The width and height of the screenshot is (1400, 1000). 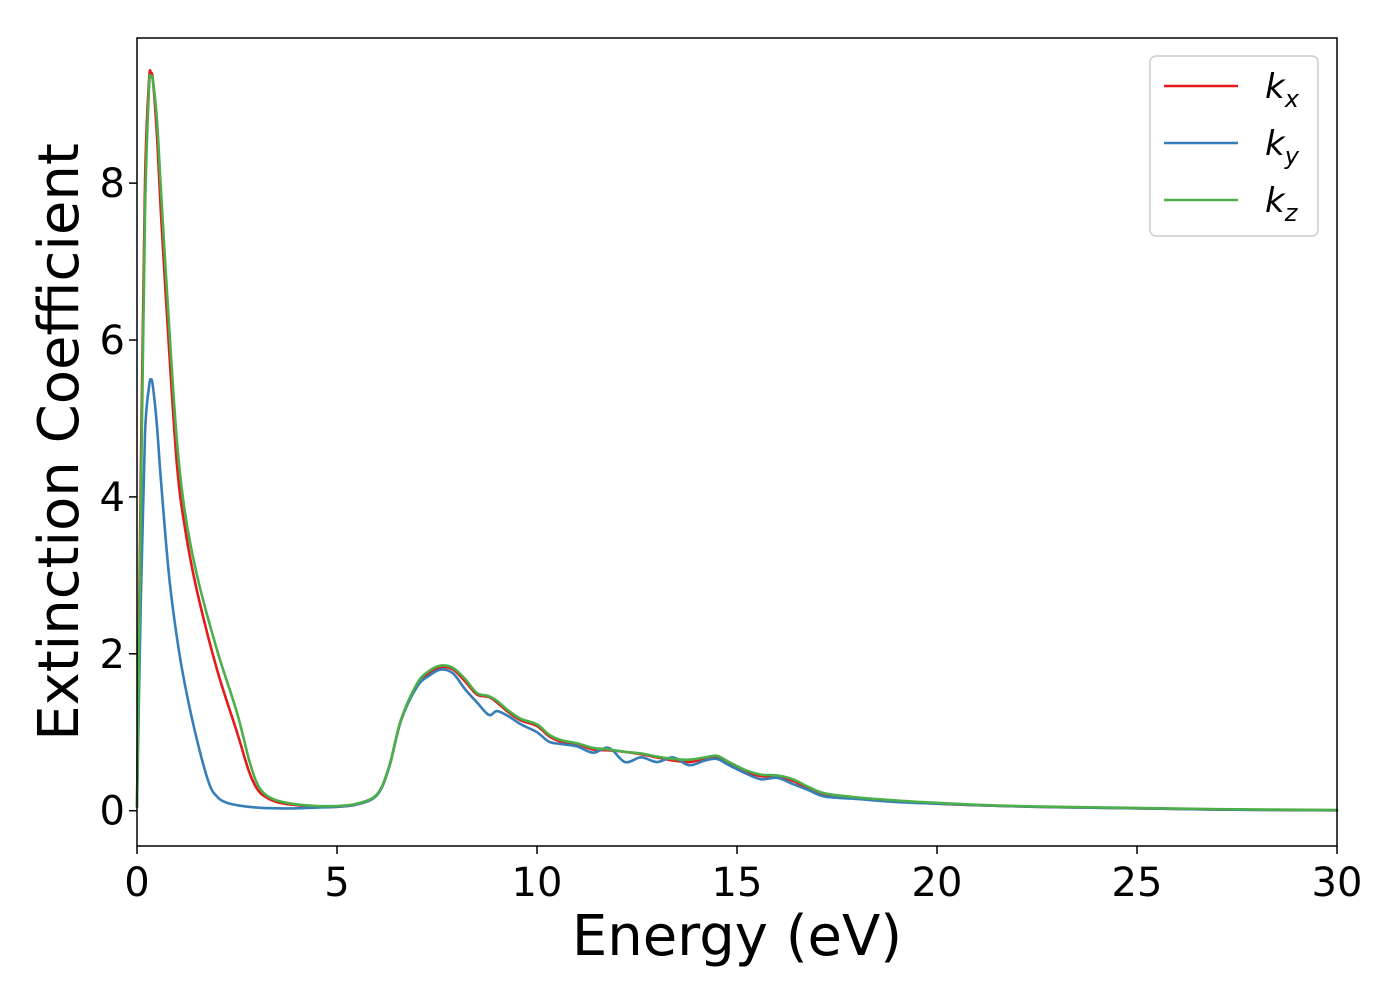 What do you see at coordinates (112, 498) in the screenshot?
I see `y-tick-label: 4` at bounding box center [112, 498].